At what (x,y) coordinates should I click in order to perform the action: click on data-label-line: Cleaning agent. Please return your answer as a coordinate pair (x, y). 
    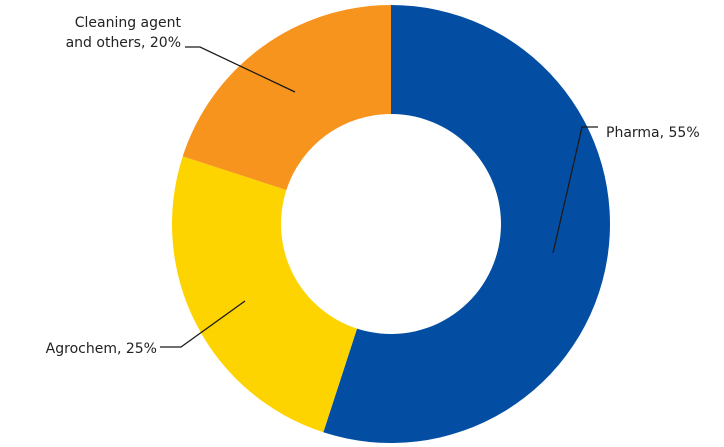
    Looking at the image, I should click on (128, 23).